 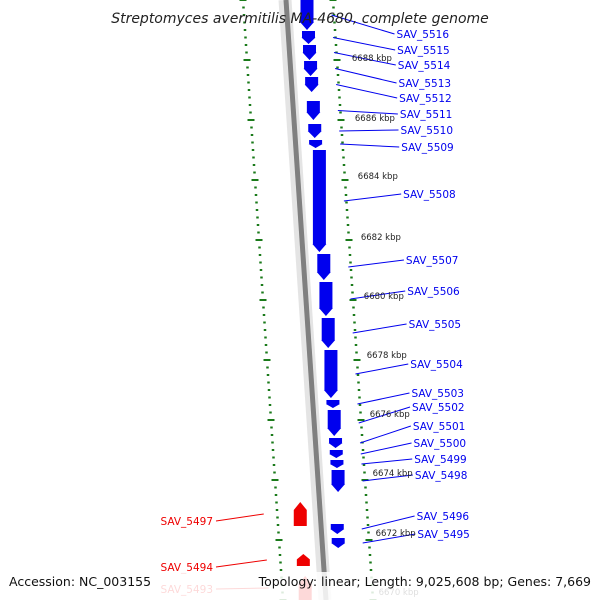 I want to click on gene-label: SAV_5504, so click(x=436, y=365).